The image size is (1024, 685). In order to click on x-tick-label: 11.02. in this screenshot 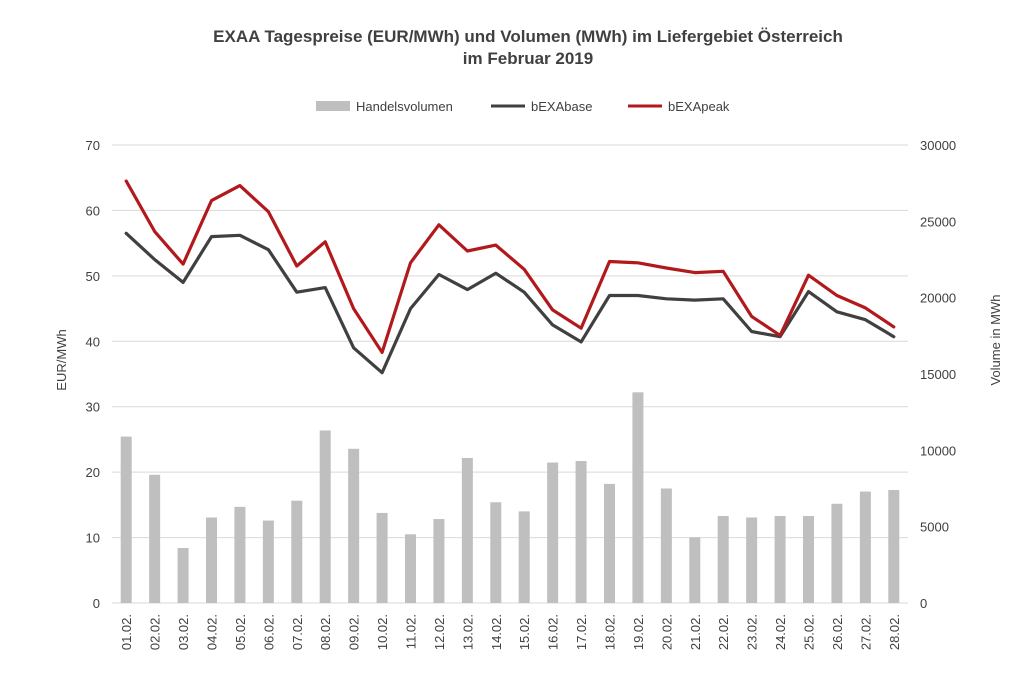, I will do `click(411, 631)`.